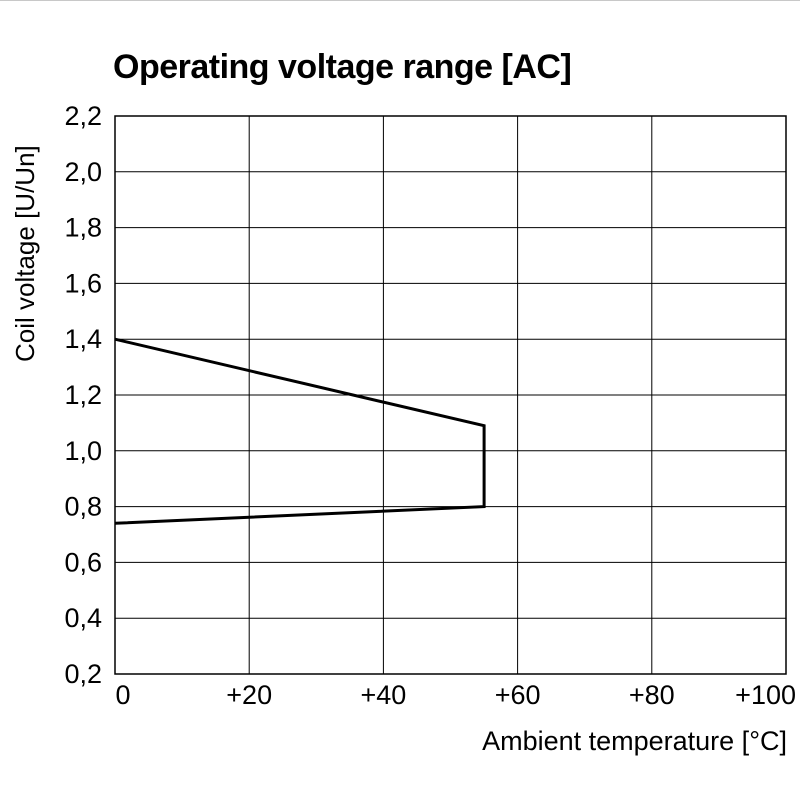 This screenshot has width=800, height=800. Describe the element at coordinates (249, 695) in the screenshot. I see `x-tick-label: +20` at that location.